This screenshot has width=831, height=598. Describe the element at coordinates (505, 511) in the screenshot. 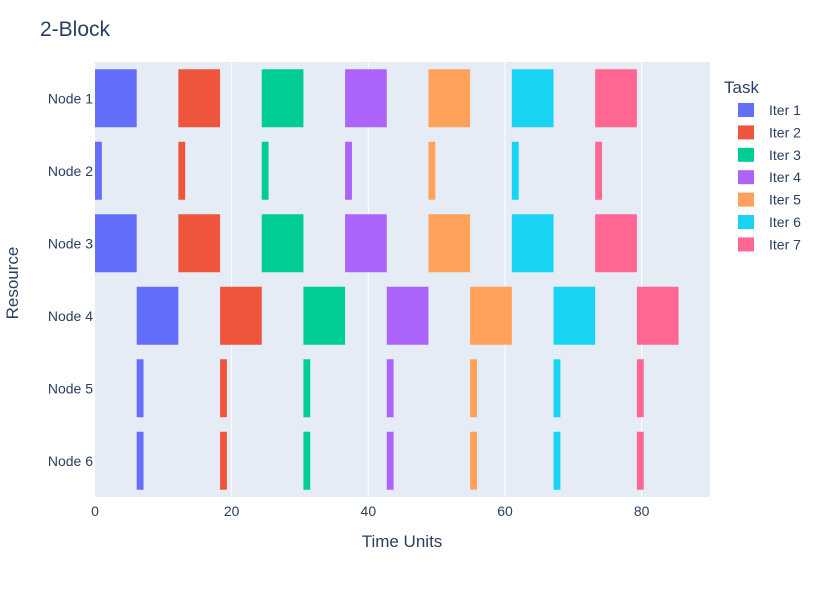

I see `x-tick-label: 60` at that location.